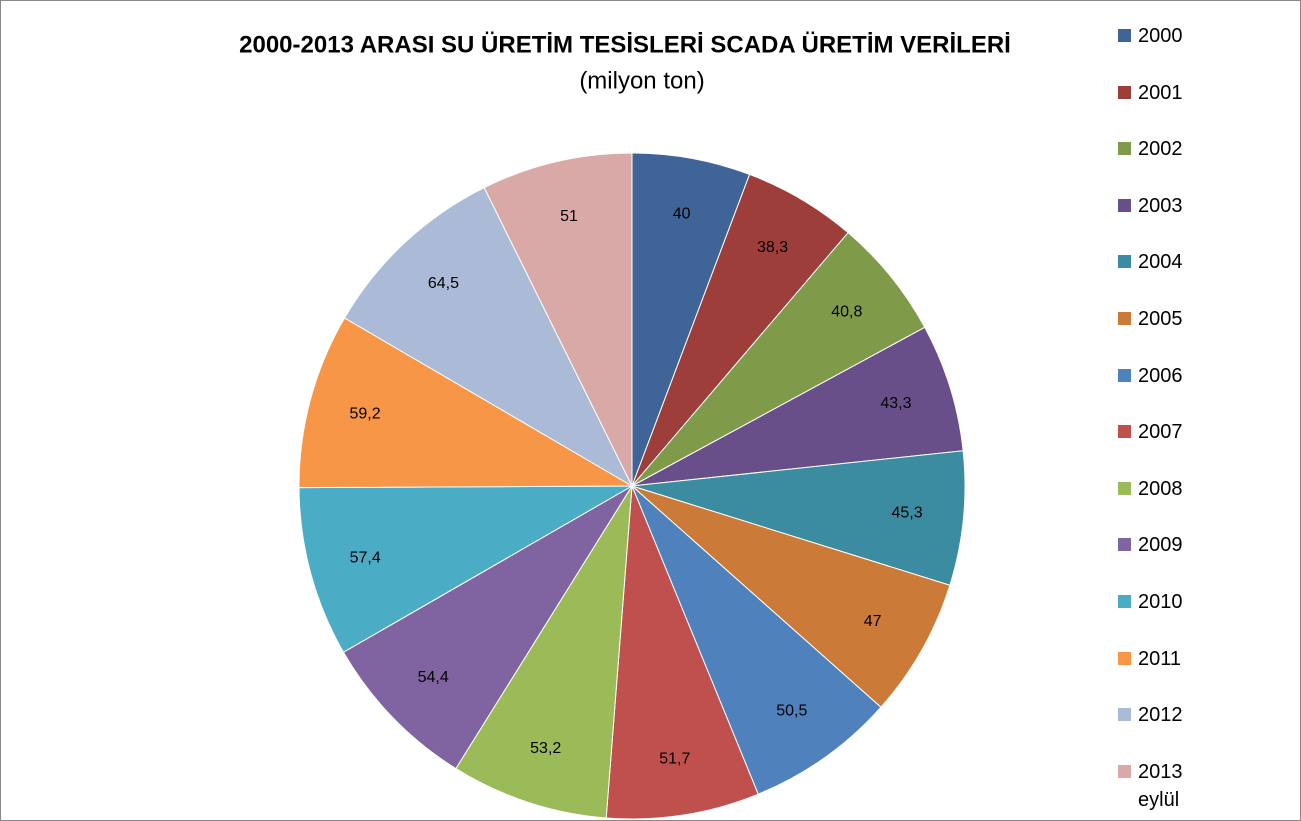 This screenshot has height=821, width=1301. I want to click on data-label: 50,5, so click(791, 711).